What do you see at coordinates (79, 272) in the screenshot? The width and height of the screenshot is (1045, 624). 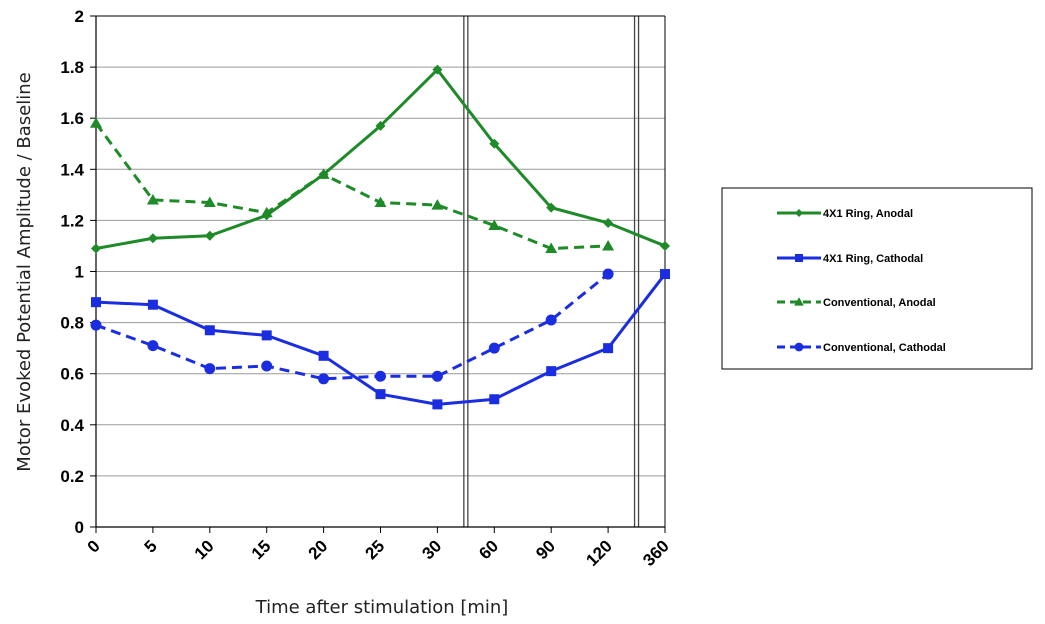 I see `y-tick-label: 1` at bounding box center [79, 272].